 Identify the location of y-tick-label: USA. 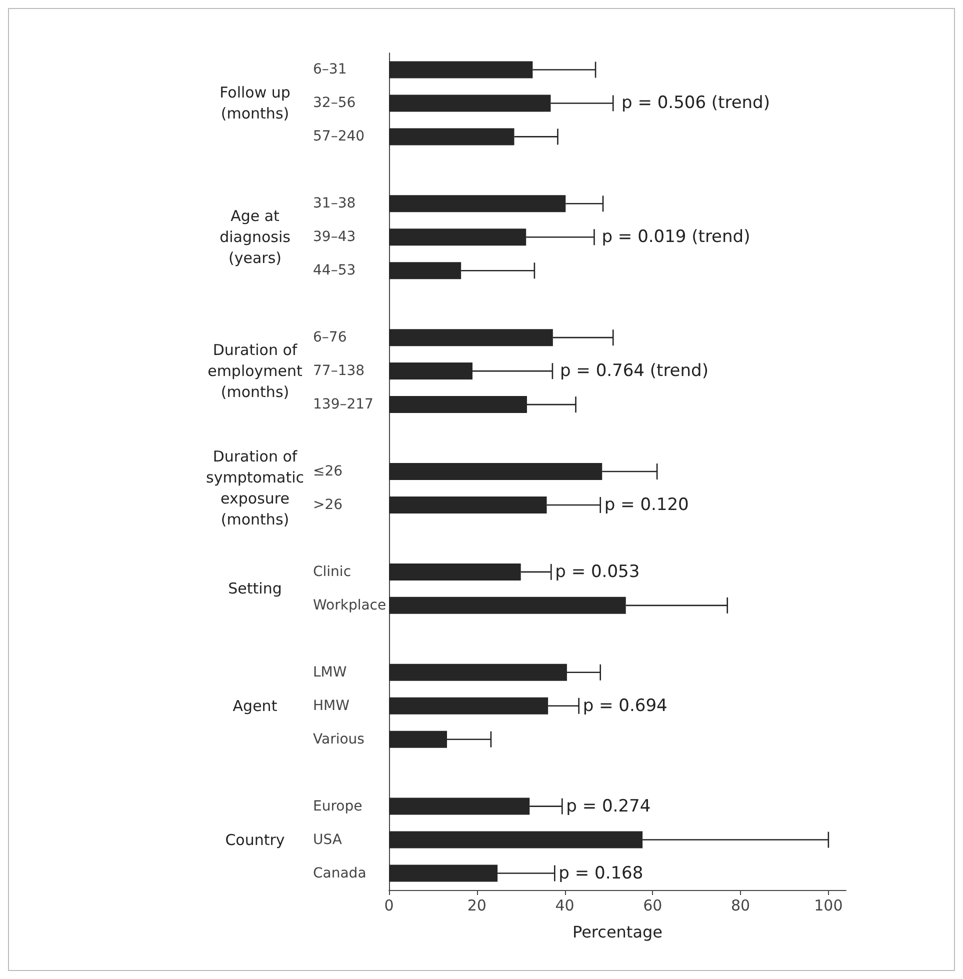
(327, 840).